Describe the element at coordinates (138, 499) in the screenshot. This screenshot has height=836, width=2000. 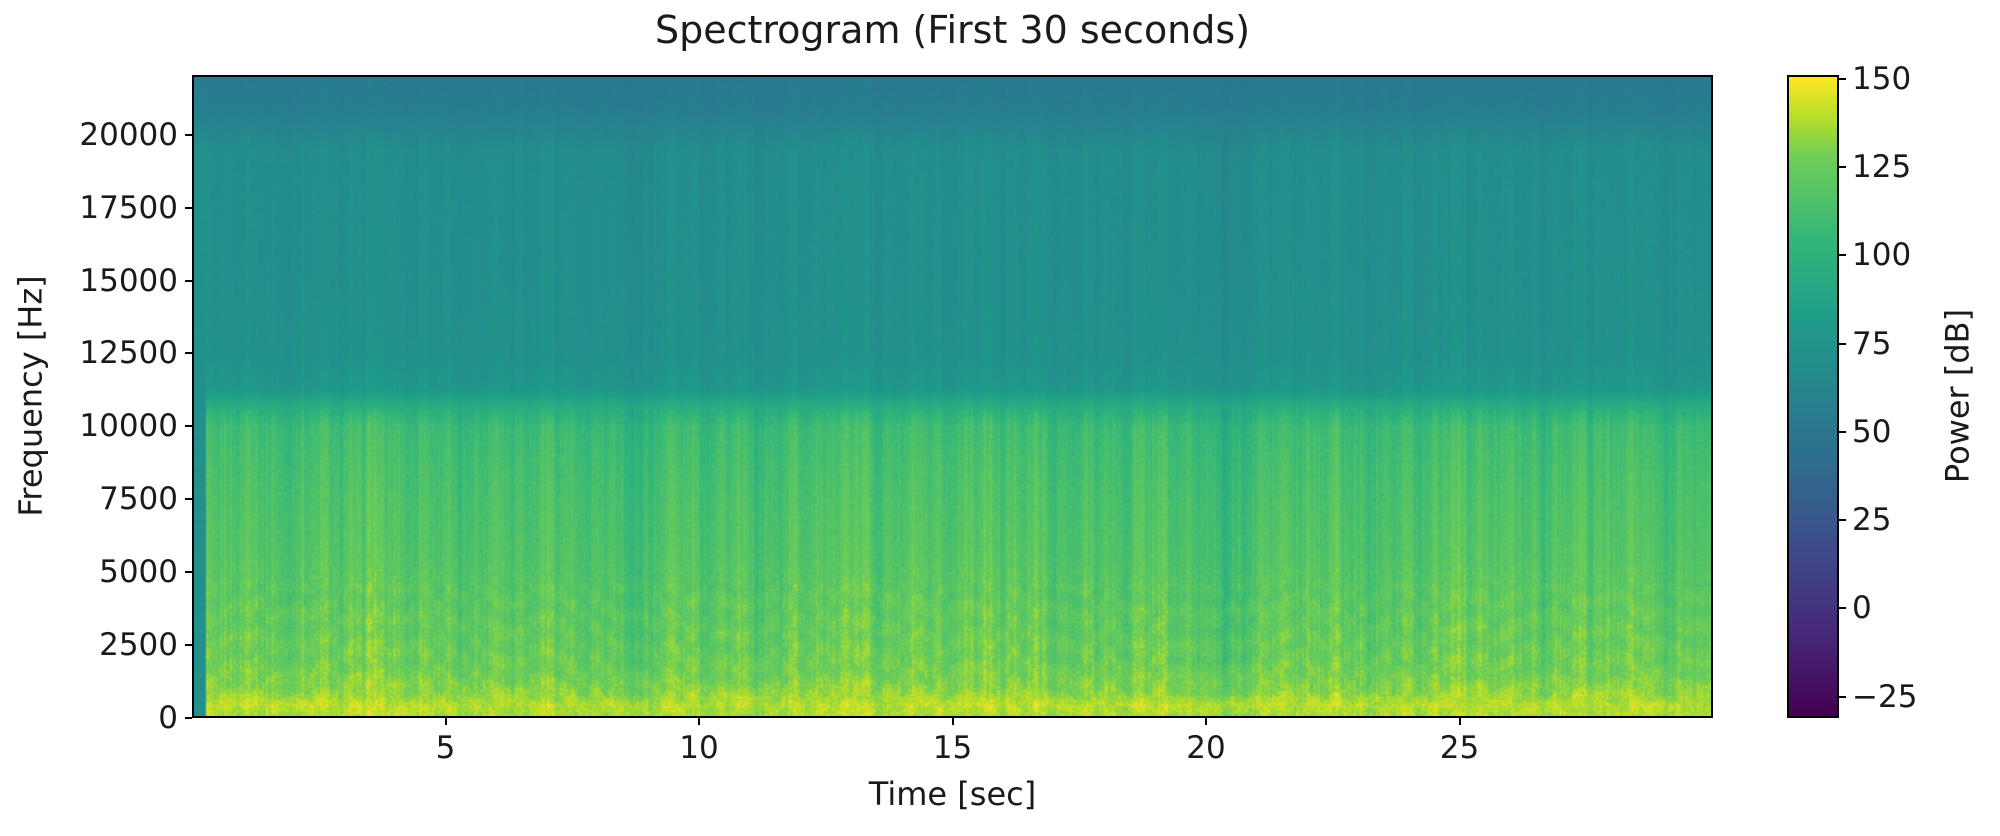
I see `y-tick-label: 7500` at that location.